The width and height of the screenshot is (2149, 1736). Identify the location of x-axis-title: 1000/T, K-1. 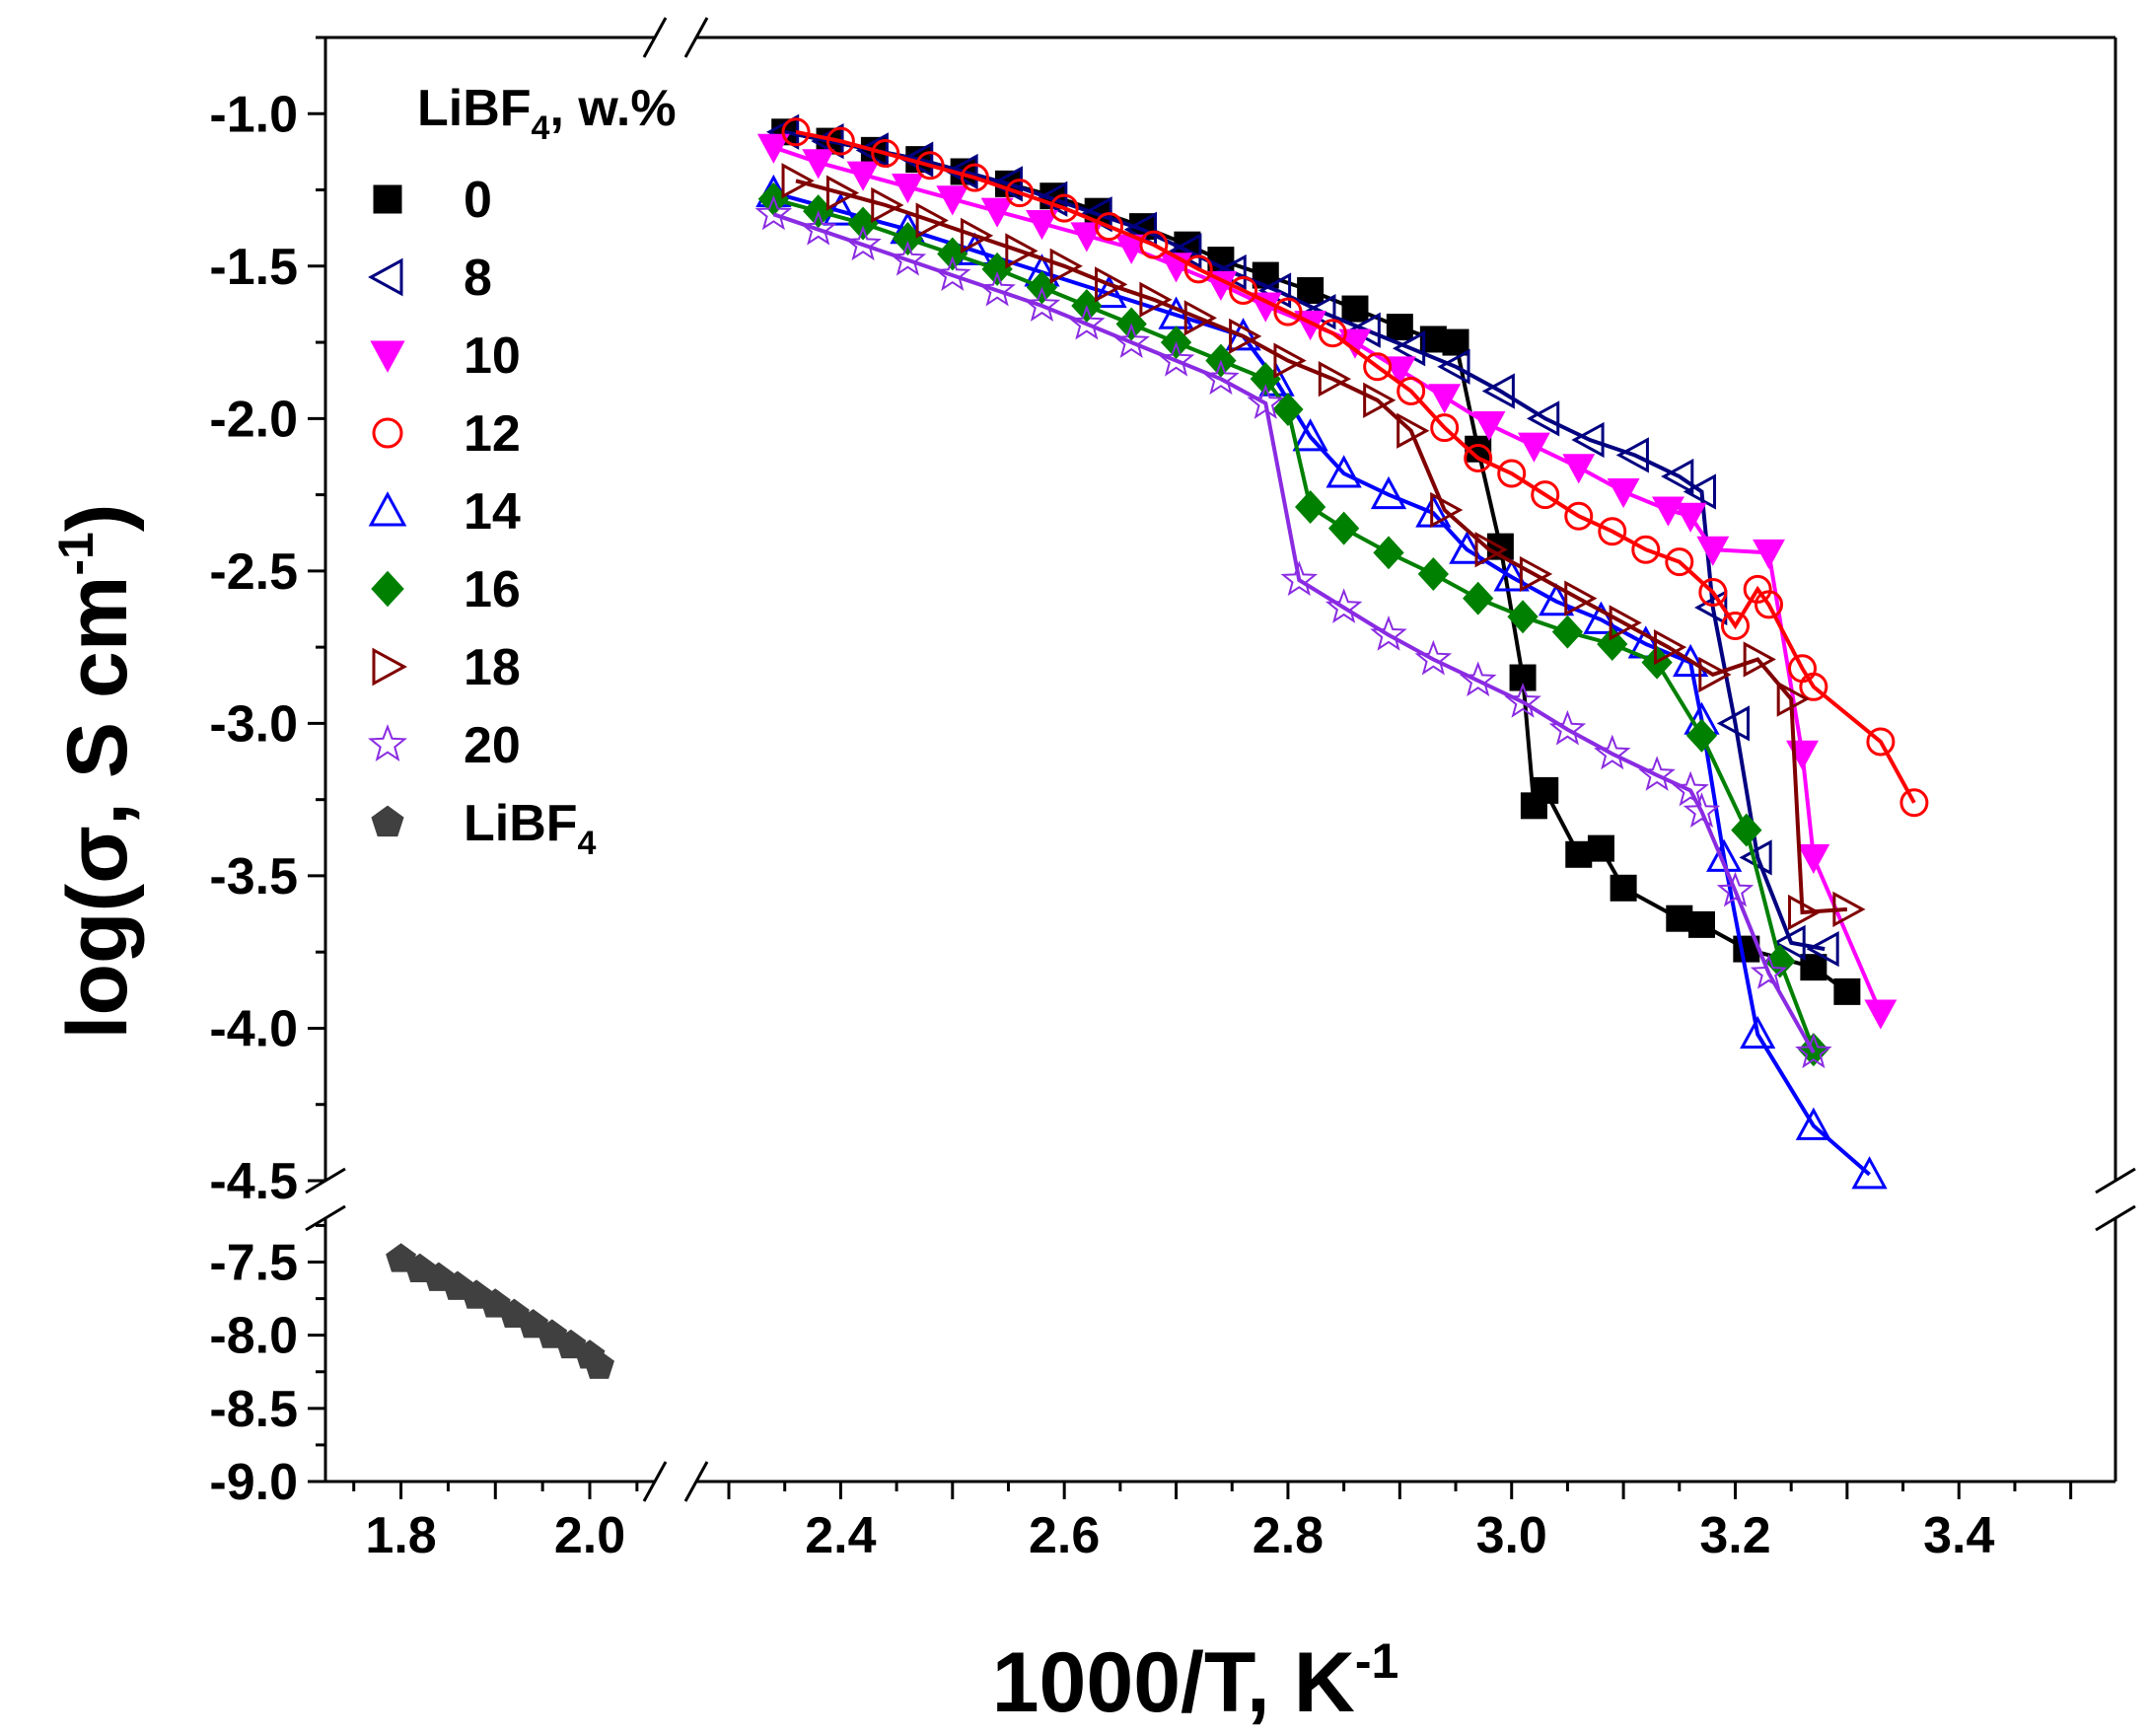
(1196, 1681).